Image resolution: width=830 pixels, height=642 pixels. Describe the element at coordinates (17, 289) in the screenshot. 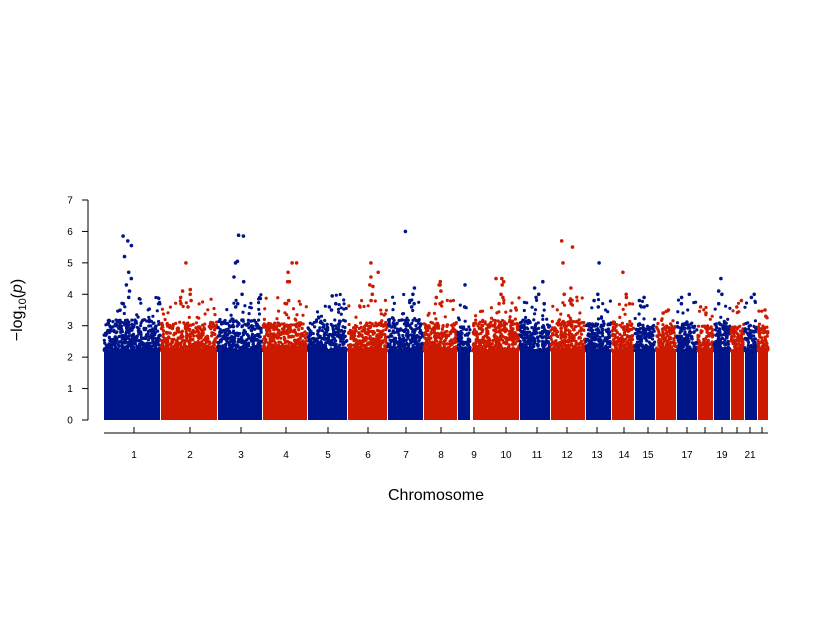

I see `y-axis-title-variable: p` at that location.